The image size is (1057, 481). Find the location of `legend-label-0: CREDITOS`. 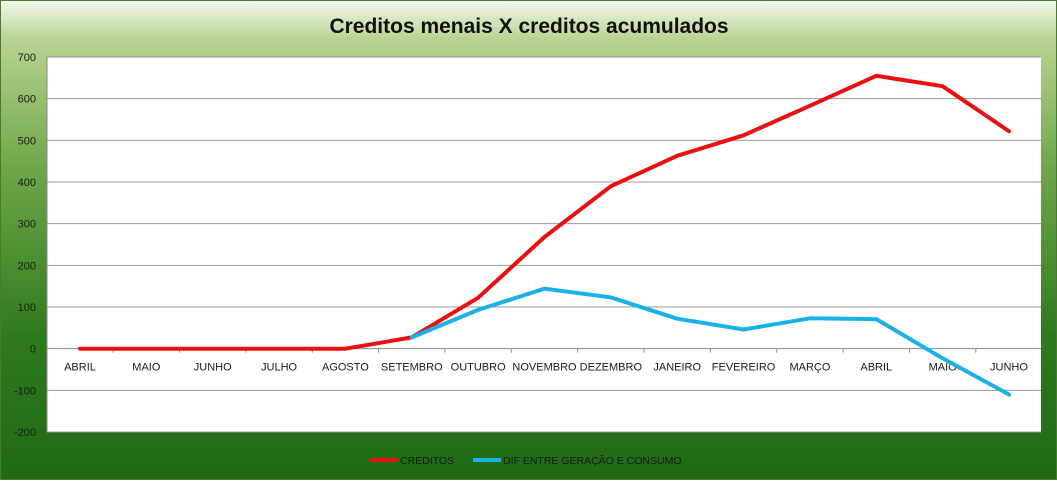

legend-label-0: CREDITOS is located at coordinates (427, 461).